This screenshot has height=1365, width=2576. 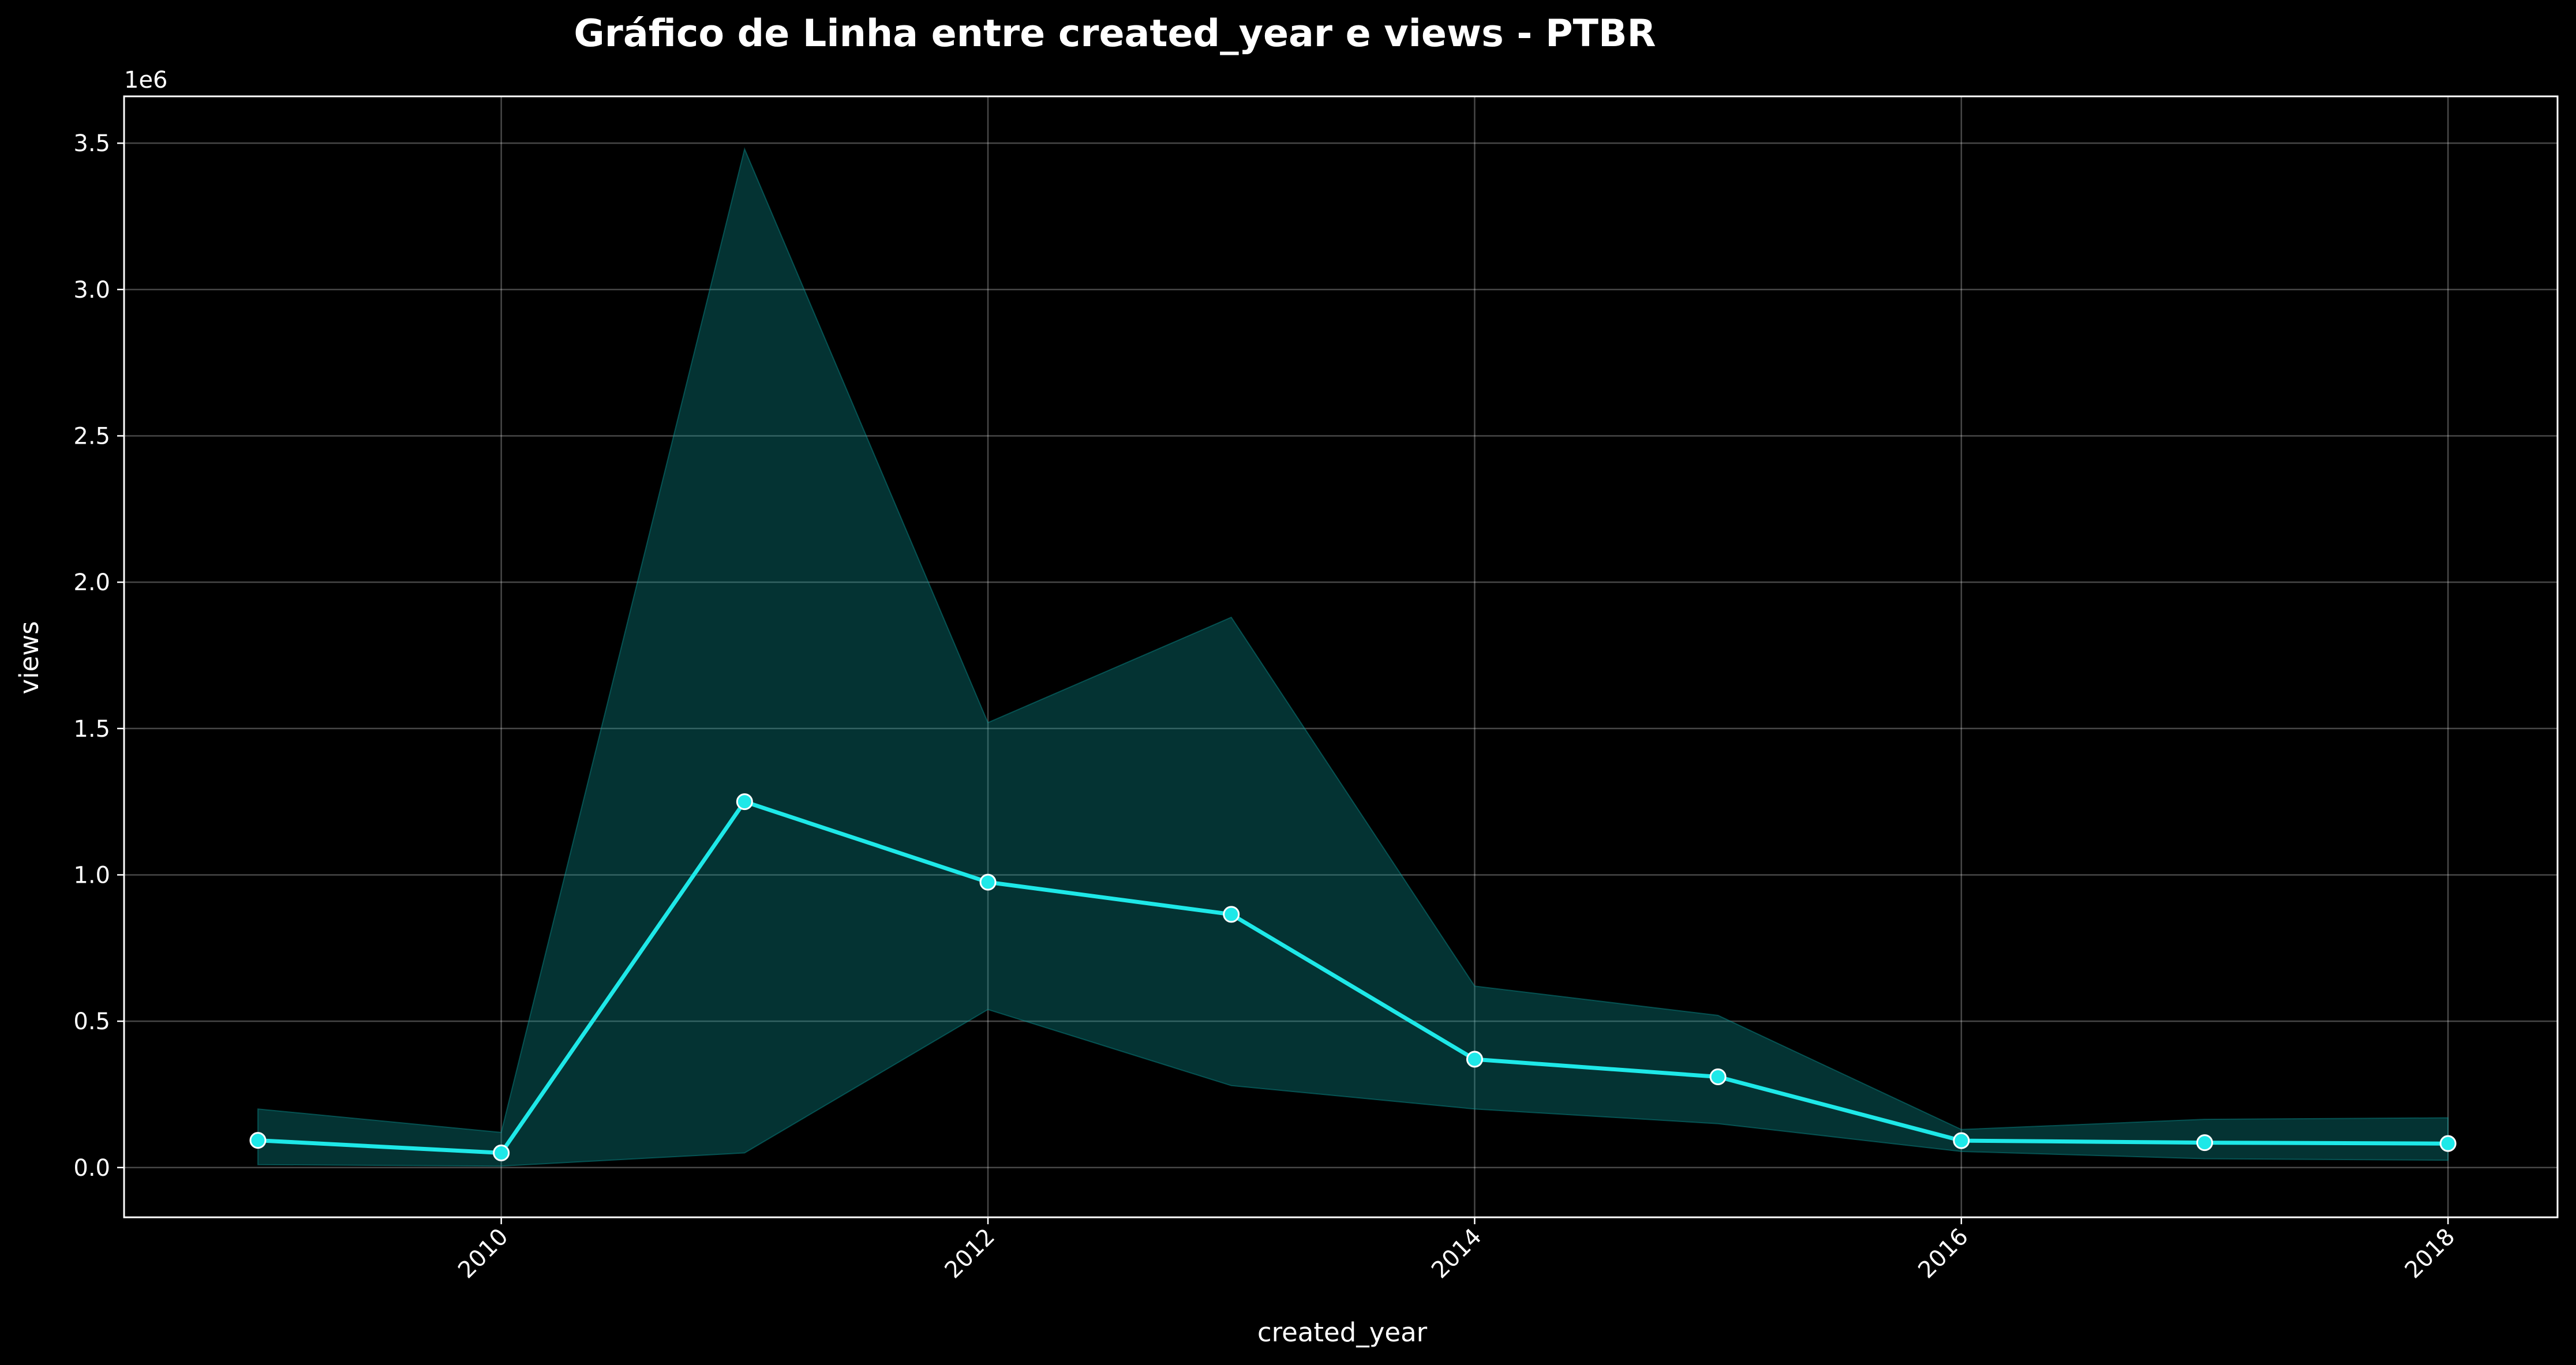 What do you see at coordinates (2430, 1254) in the screenshot?
I see `x-tick-label: 2018` at bounding box center [2430, 1254].